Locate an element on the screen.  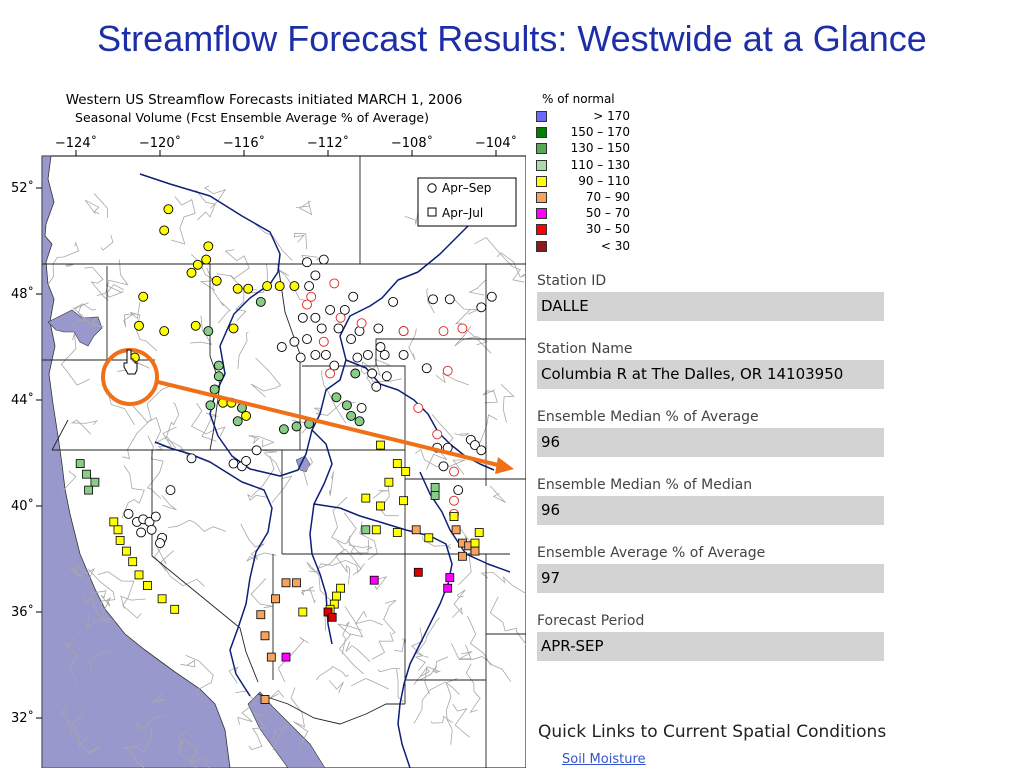
soil-moisture-link: Soil Moisture is located at coordinates (604, 759).